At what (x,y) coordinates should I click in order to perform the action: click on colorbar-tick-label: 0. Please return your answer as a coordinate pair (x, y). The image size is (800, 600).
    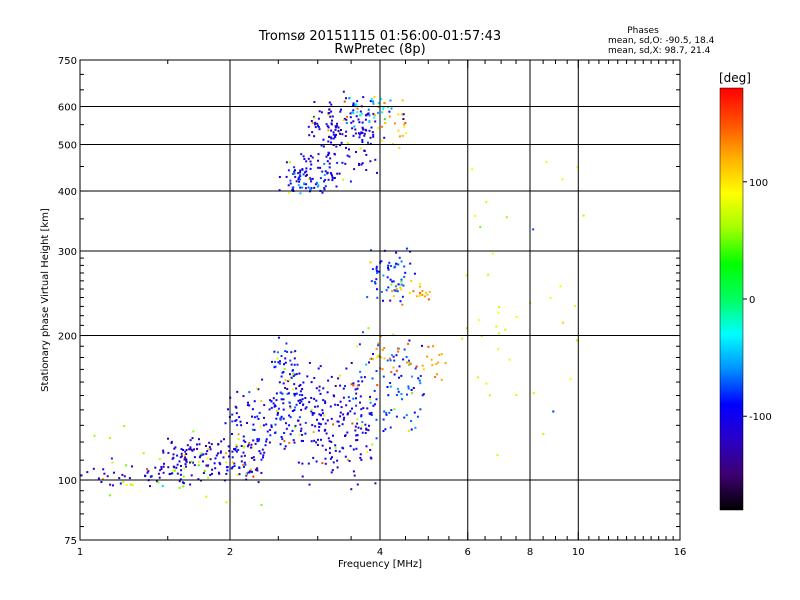
    Looking at the image, I should click on (752, 300).